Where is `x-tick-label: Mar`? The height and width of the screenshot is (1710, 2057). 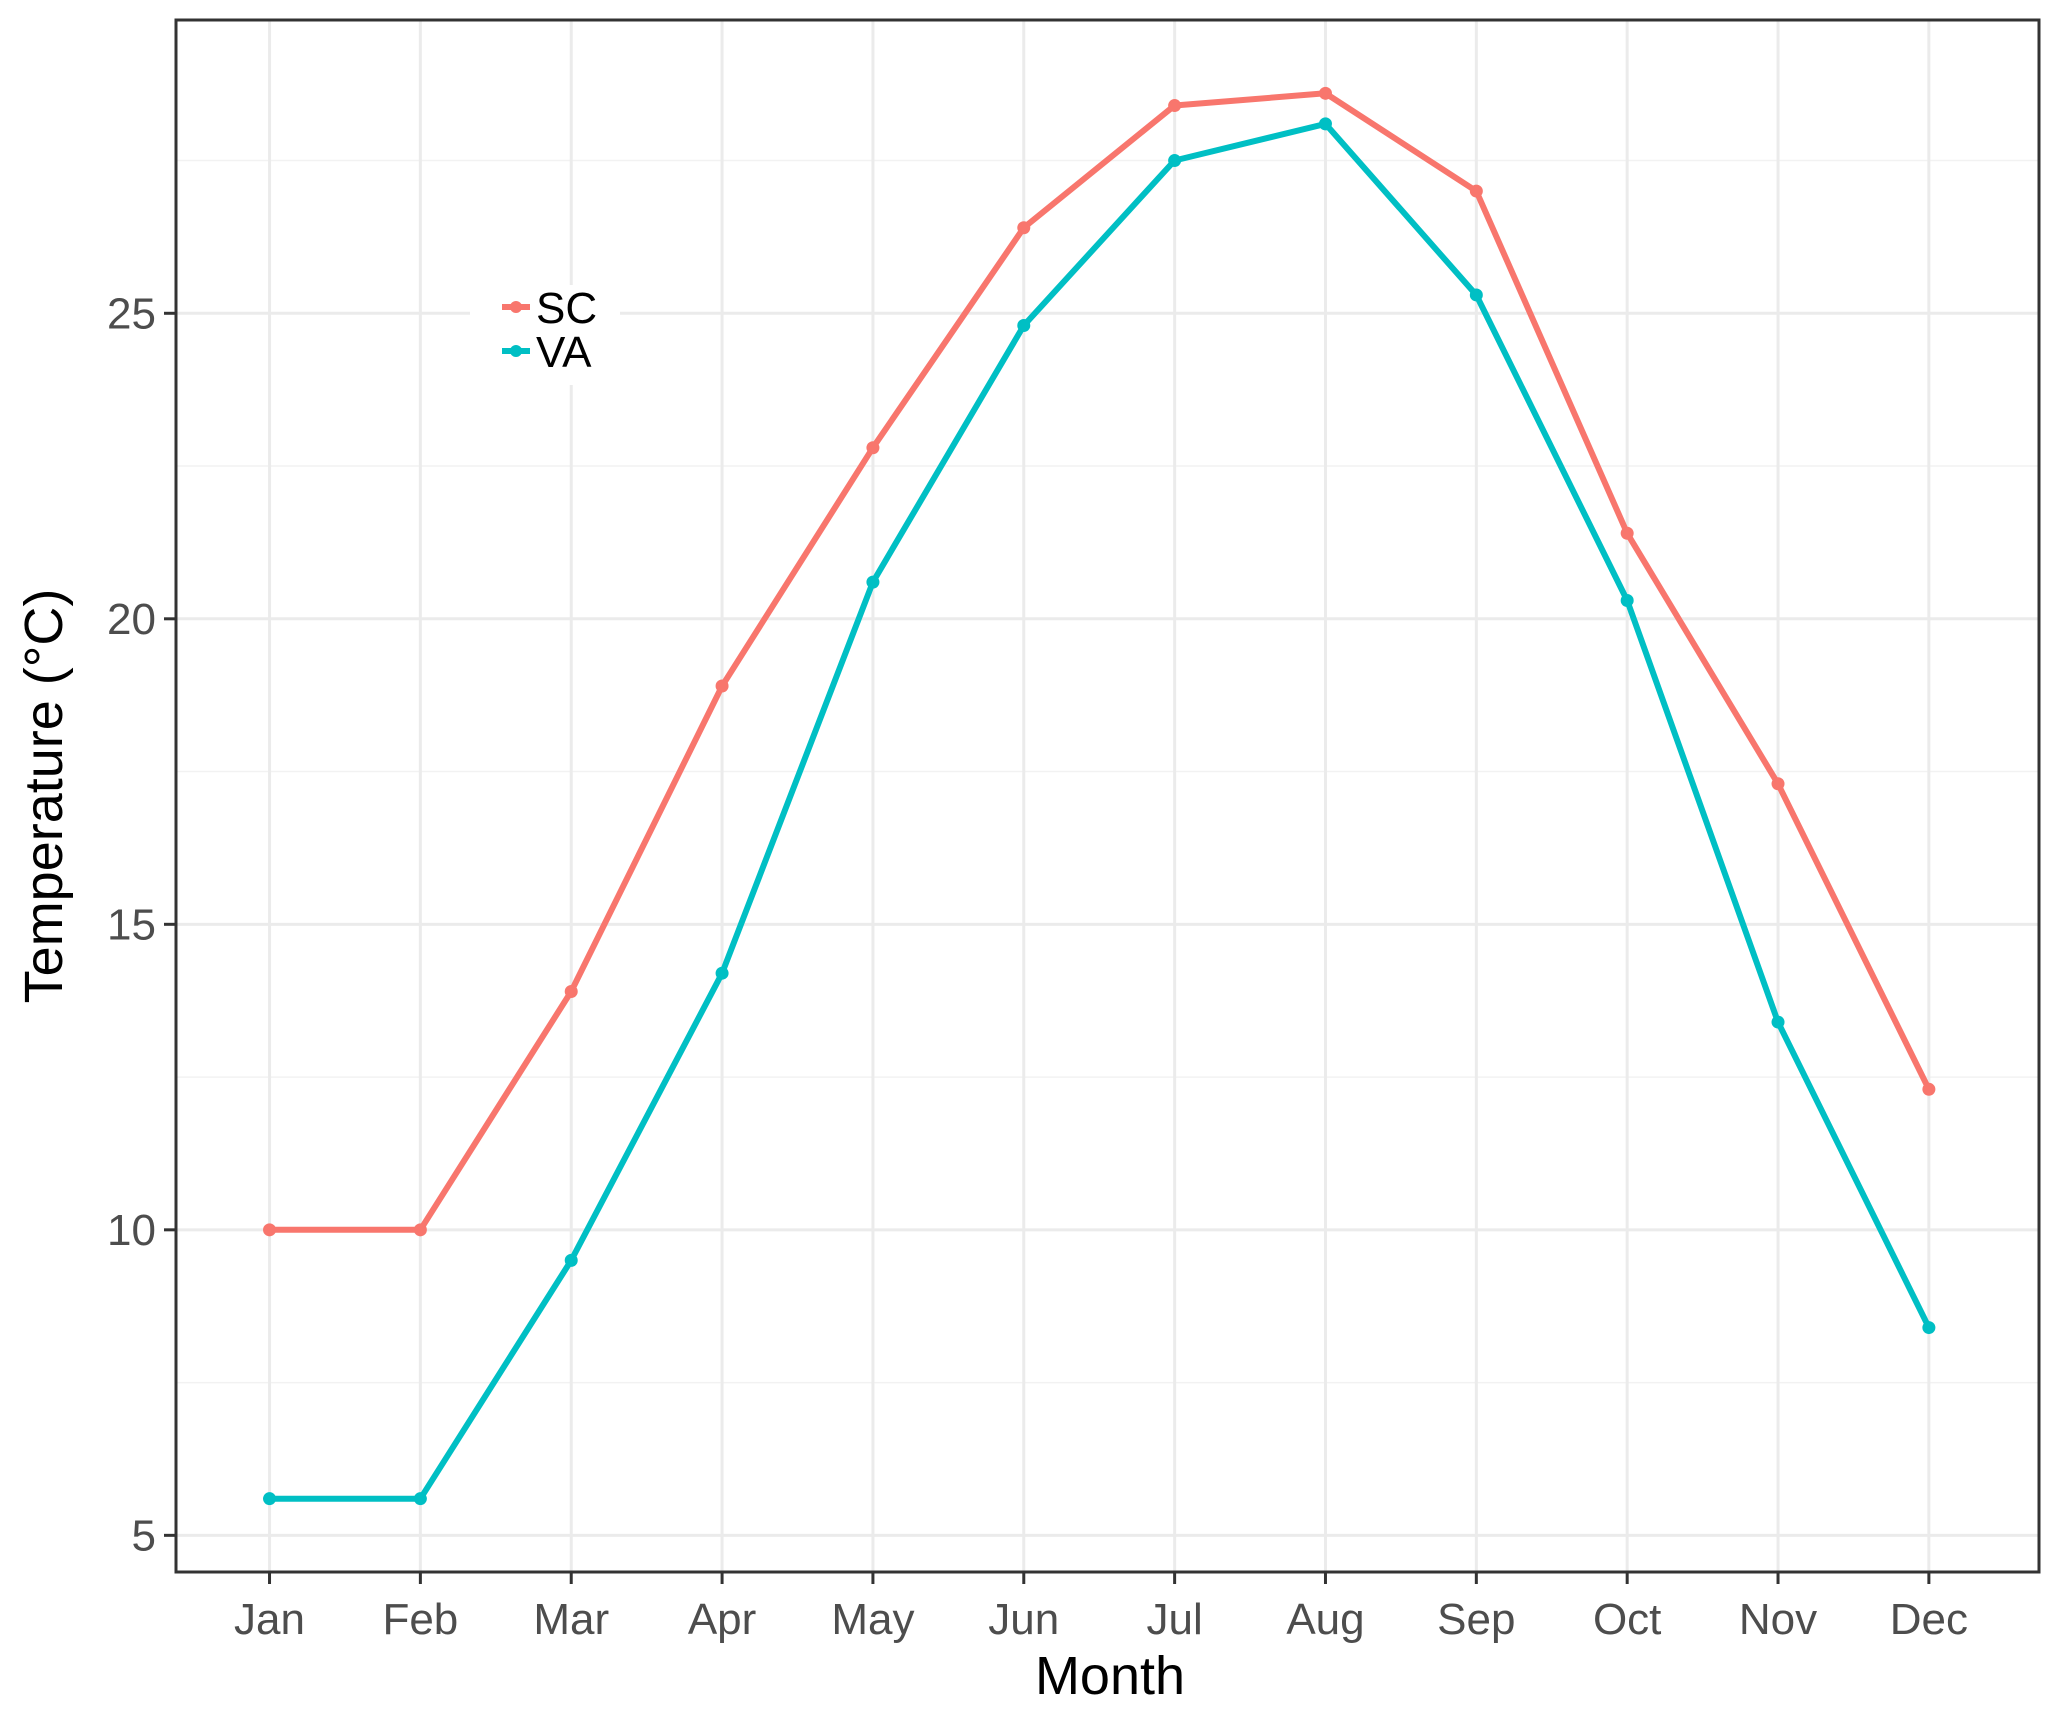 x-tick-label: Mar is located at coordinates (571, 1619).